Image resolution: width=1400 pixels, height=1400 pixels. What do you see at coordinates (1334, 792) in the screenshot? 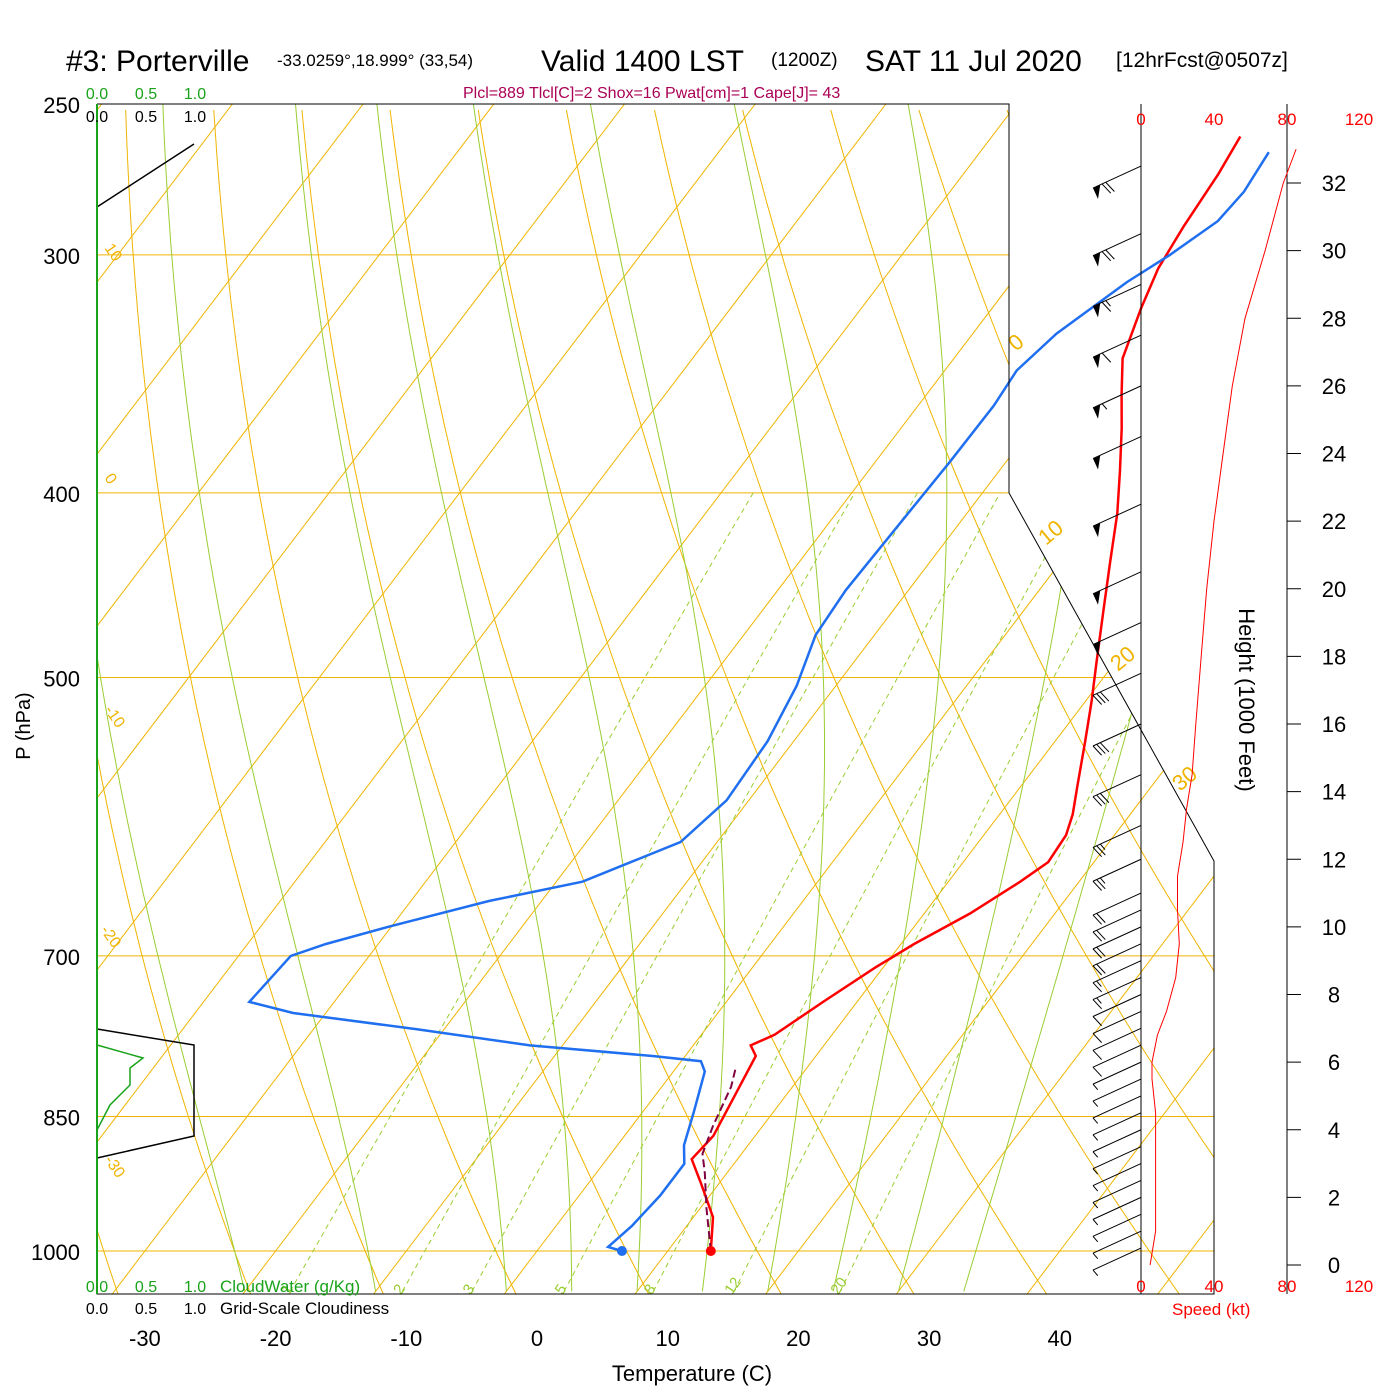
I see `height-tick-label: 14` at bounding box center [1334, 792].